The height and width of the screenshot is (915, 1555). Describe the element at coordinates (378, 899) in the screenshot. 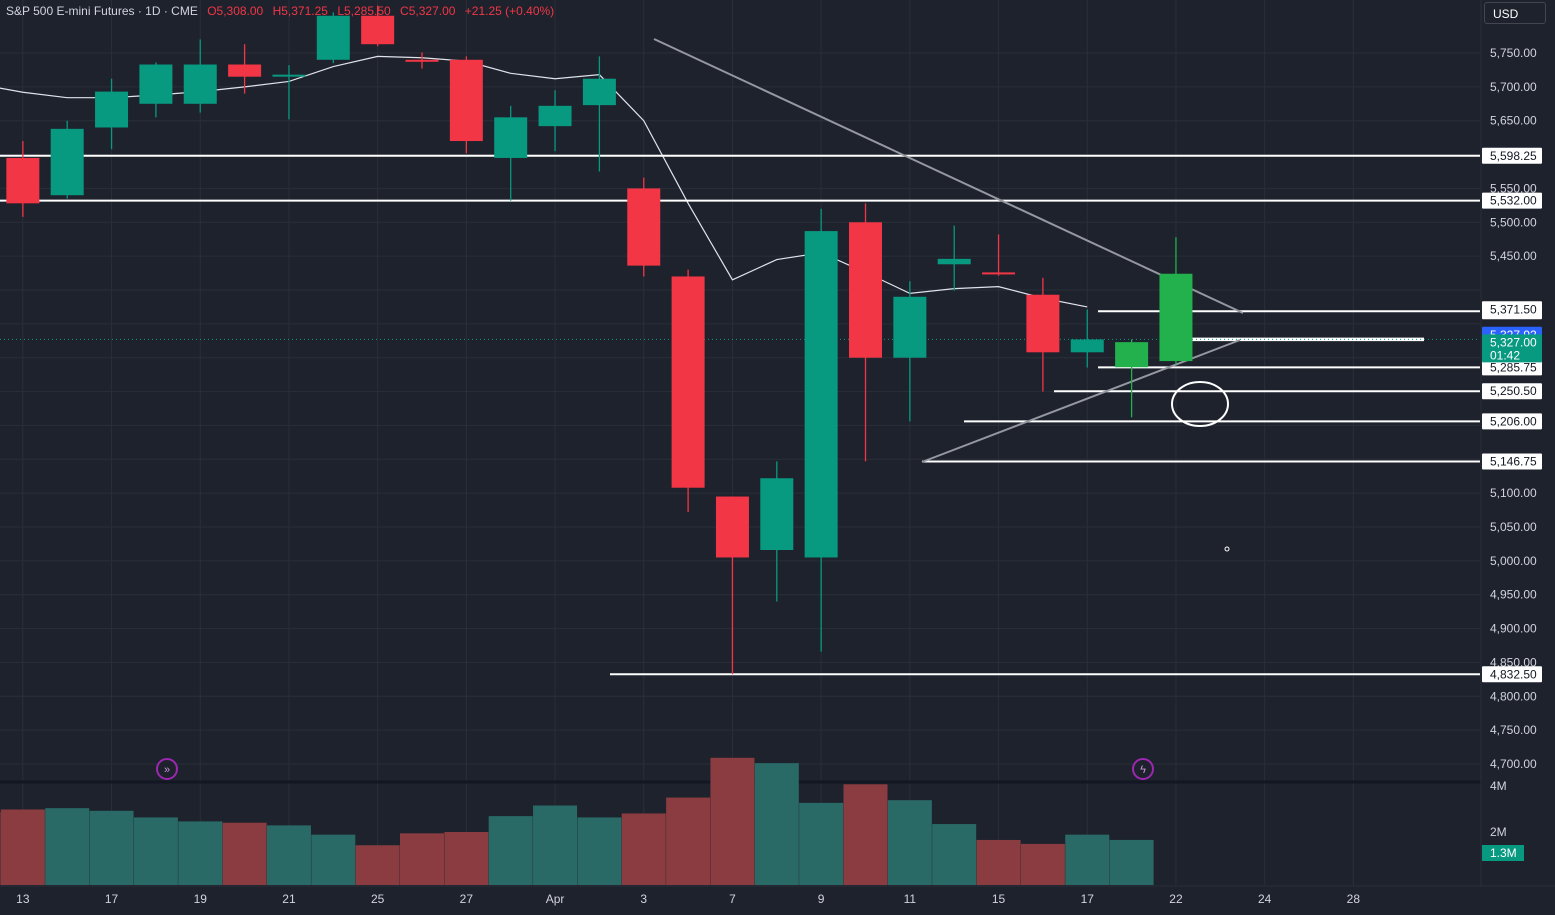

I see `time-tick-label: 25` at that location.